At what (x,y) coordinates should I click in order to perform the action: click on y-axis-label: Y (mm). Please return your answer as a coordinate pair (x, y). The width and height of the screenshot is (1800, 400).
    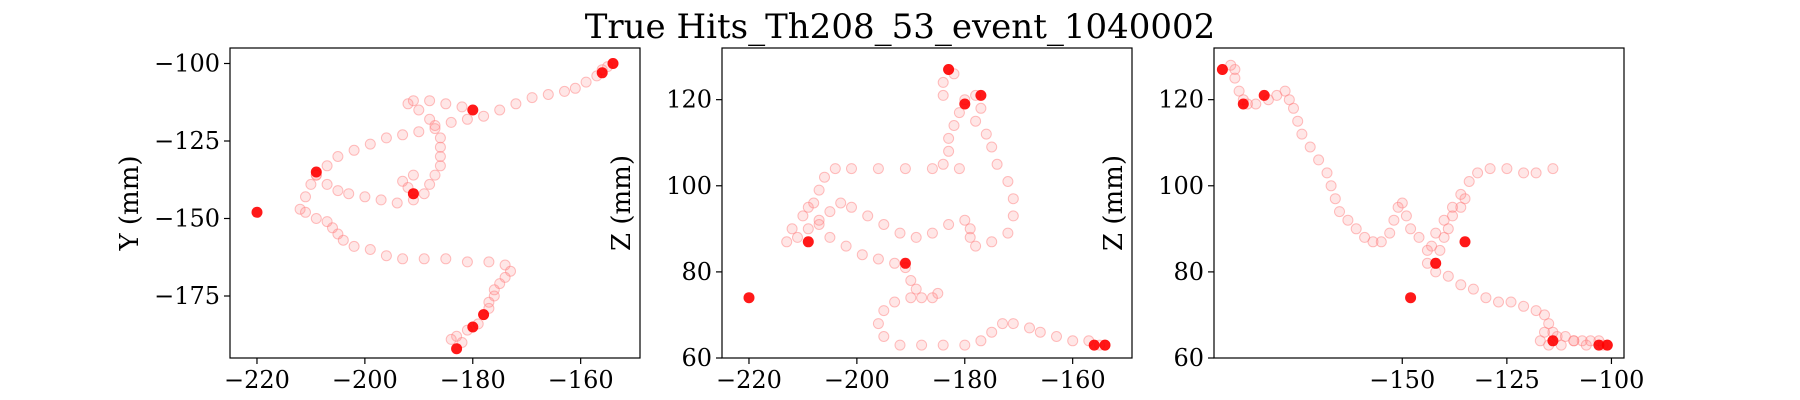
    Looking at the image, I should click on (130, 203).